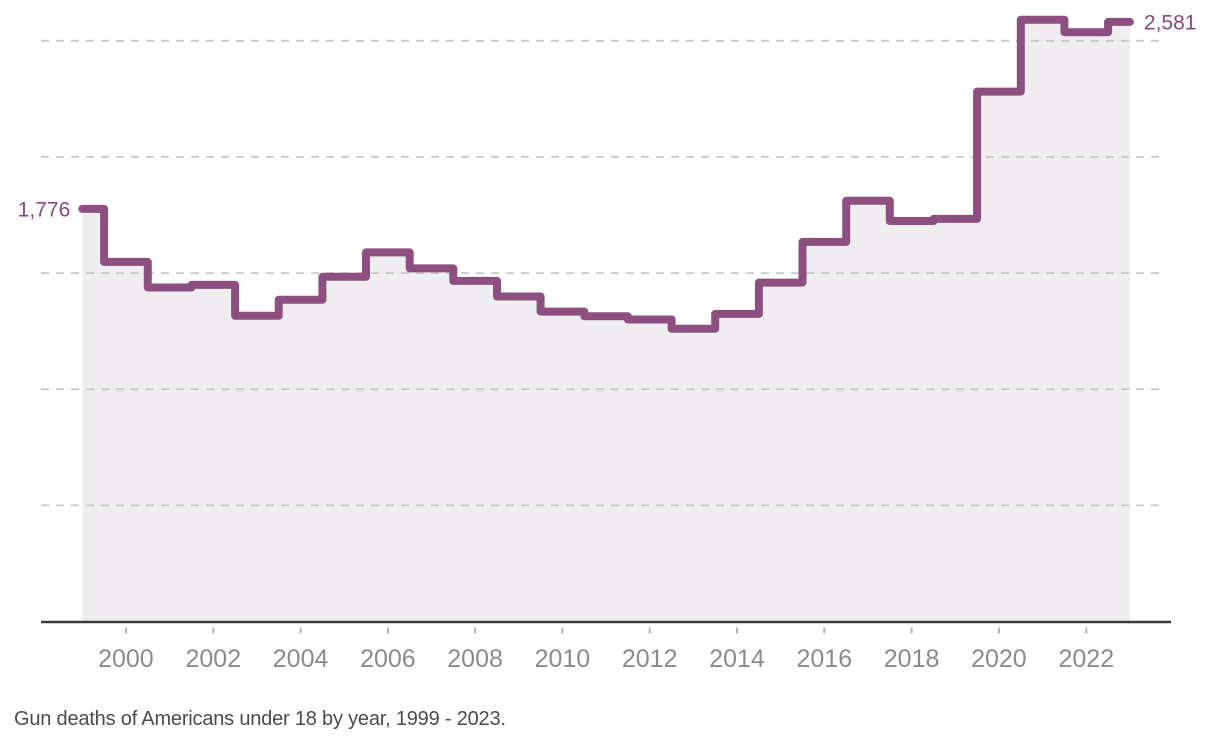 The image size is (1220, 752). Describe the element at coordinates (999, 659) in the screenshot. I see `x-tick-label-2020: 2020` at that location.